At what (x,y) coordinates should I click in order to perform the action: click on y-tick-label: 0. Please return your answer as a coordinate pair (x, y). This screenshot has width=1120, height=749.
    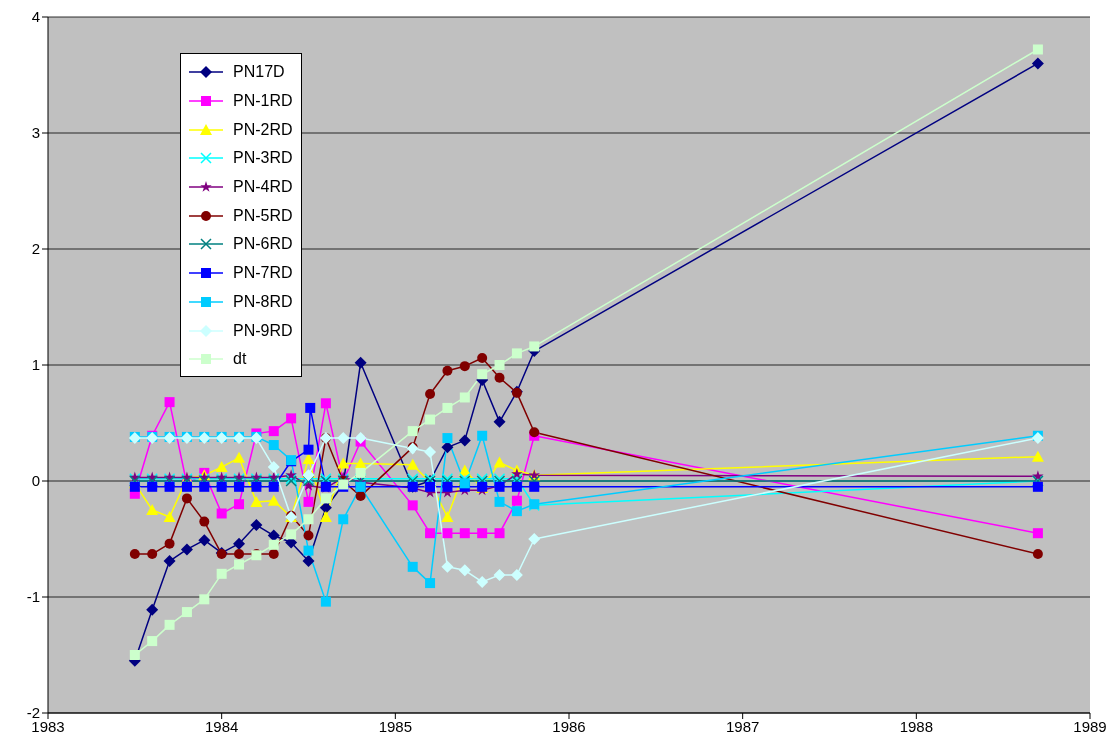
    Looking at the image, I should click on (35, 481).